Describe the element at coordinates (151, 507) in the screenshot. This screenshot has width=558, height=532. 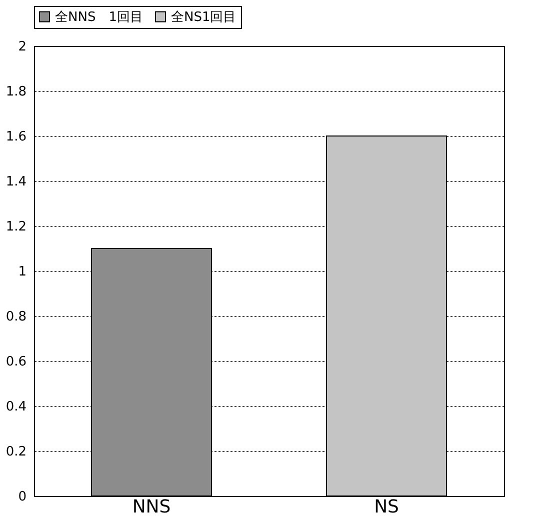
I see `x-tick-label: NNS` at that location.